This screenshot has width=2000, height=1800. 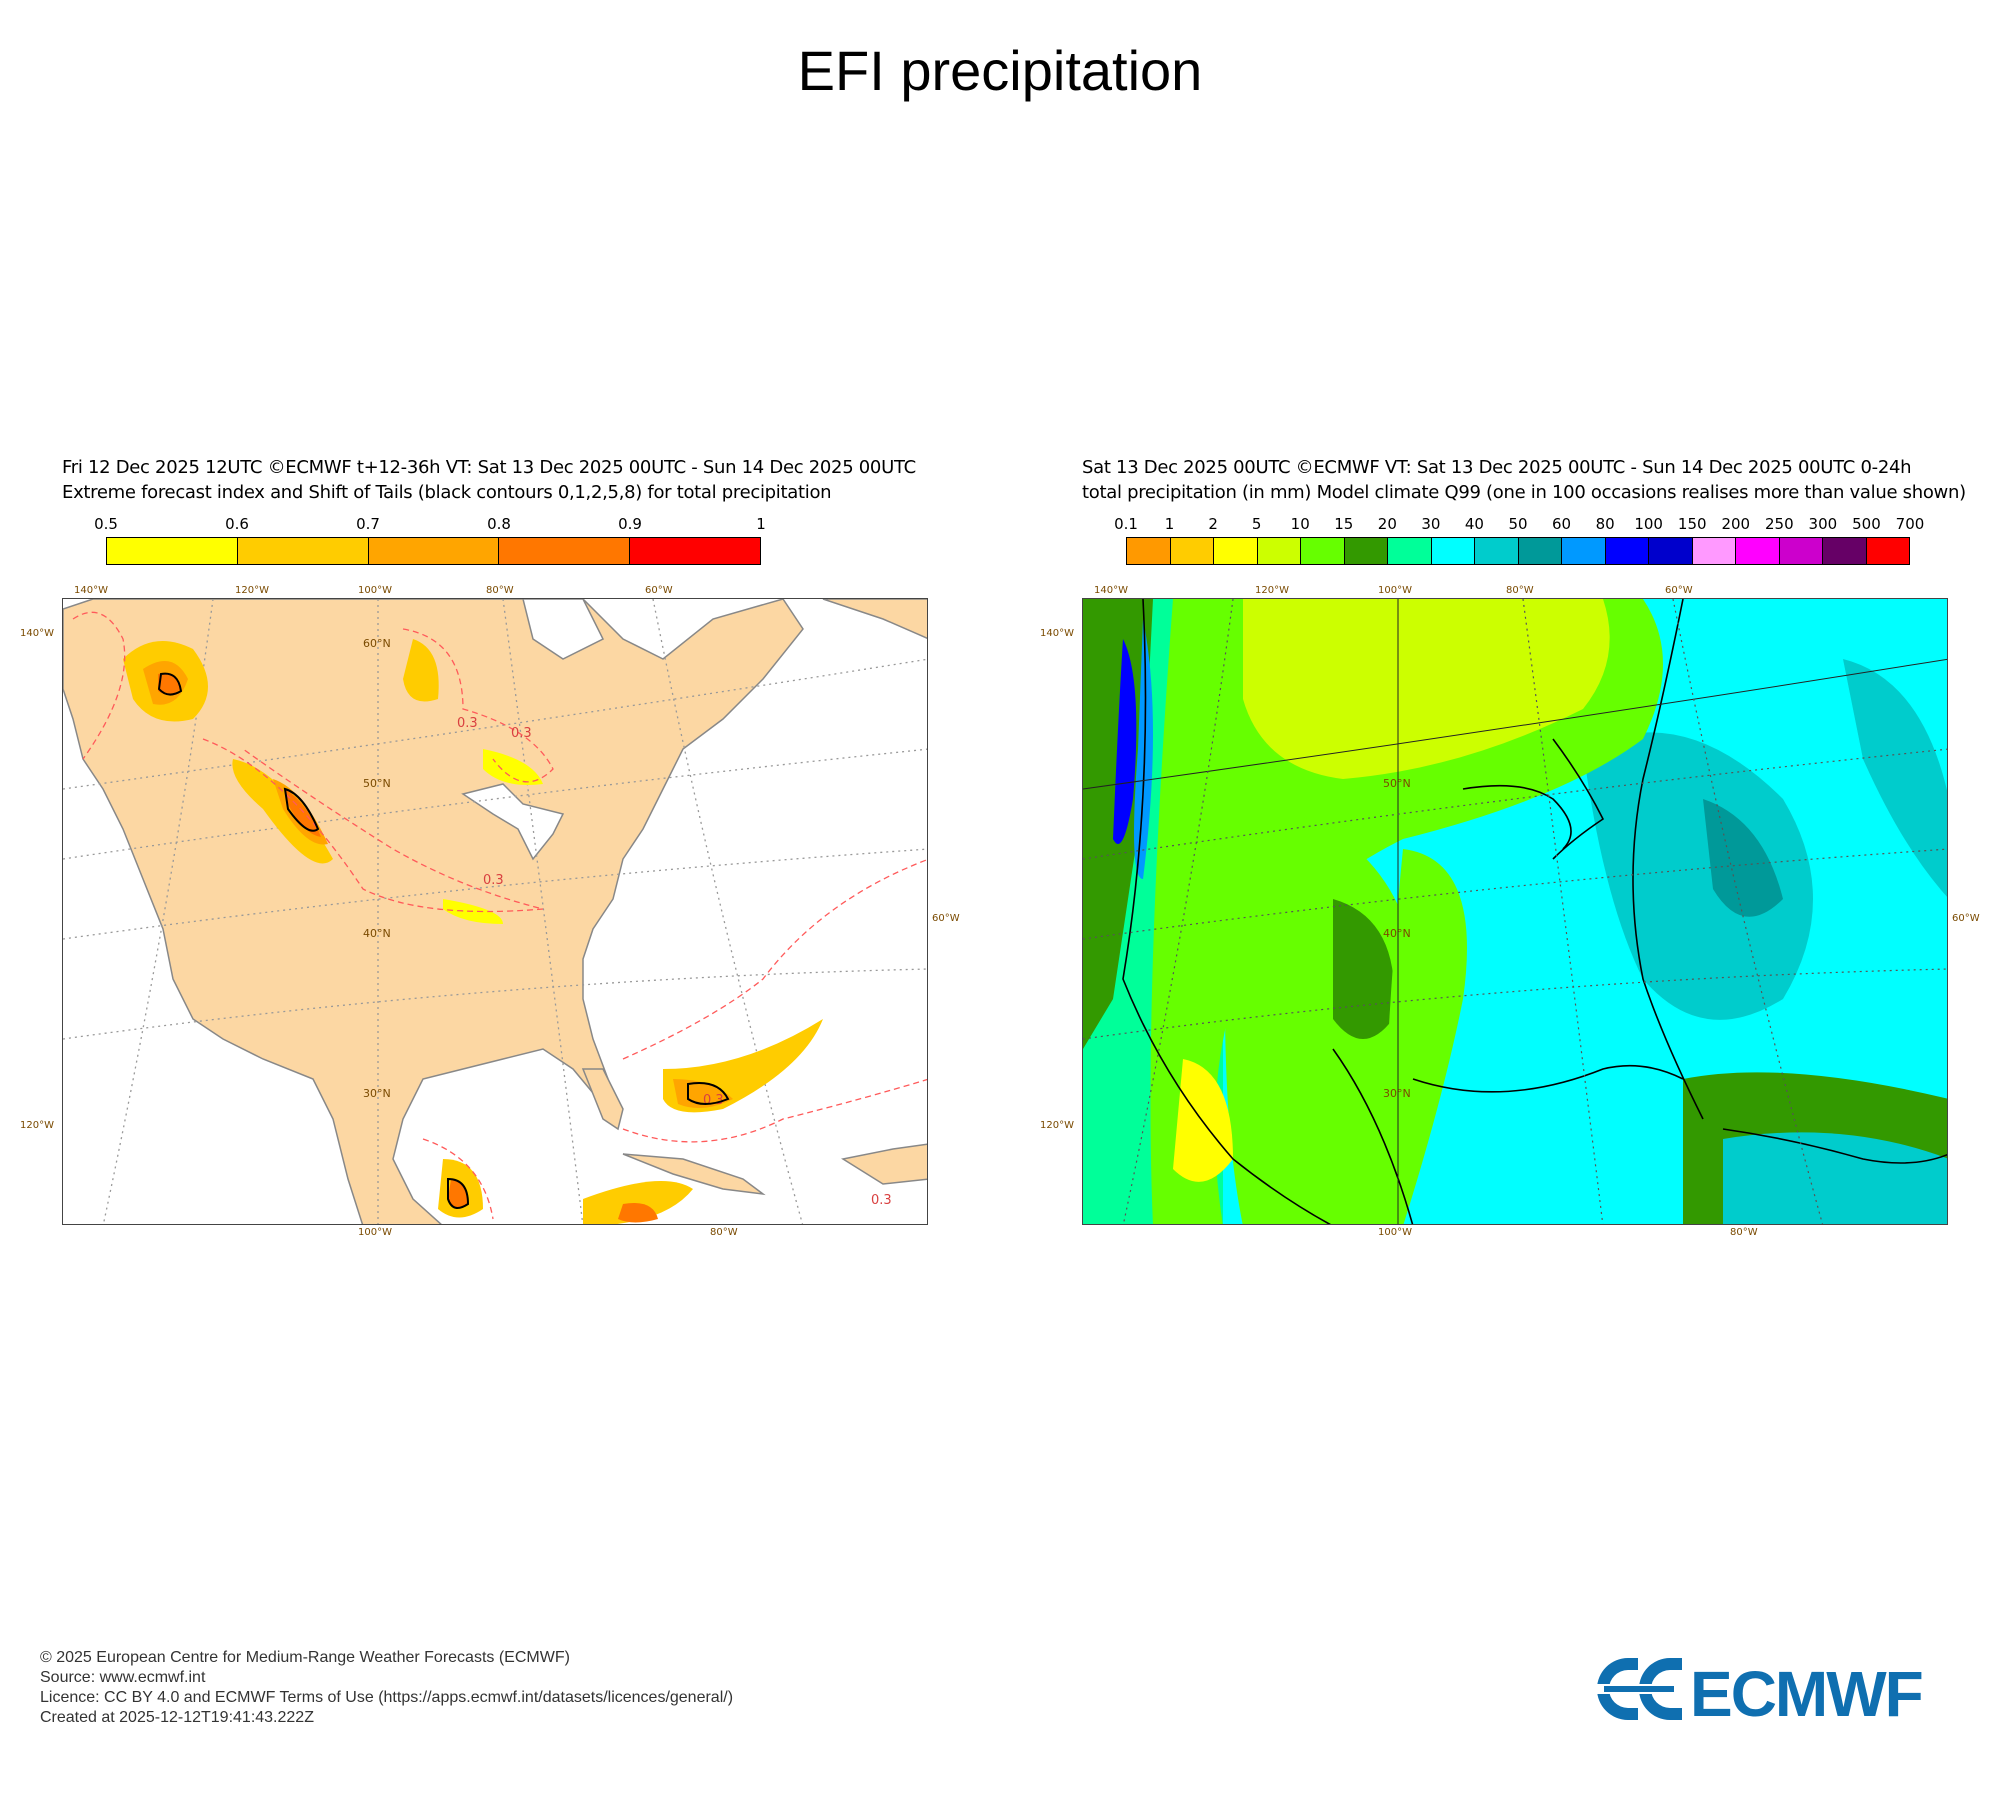 What do you see at coordinates (377, 643) in the screenshot?
I see `lat-label: 60°N` at bounding box center [377, 643].